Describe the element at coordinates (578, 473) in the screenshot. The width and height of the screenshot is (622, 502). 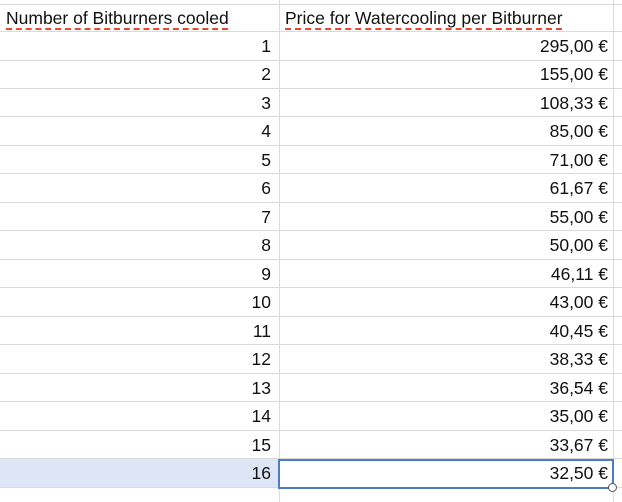
I see `price-cell: 32,50 €` at that location.